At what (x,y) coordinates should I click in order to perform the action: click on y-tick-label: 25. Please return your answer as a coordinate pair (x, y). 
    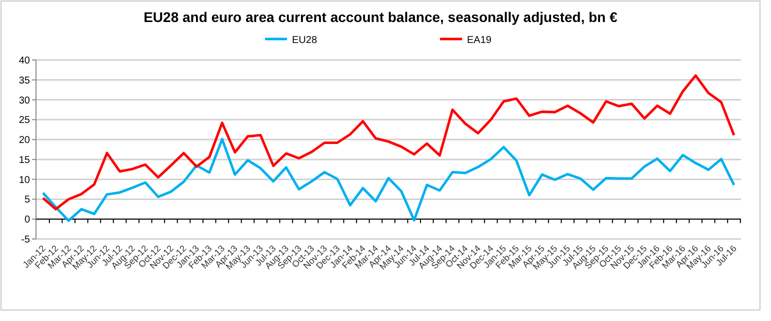
    Looking at the image, I should click on (24, 120).